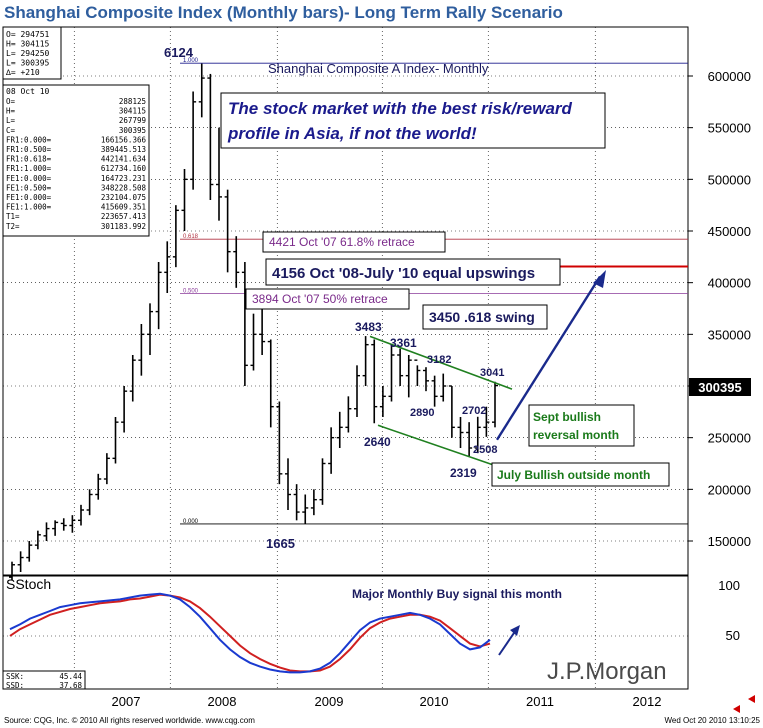  What do you see at coordinates (123, 178) in the screenshot?
I see `data-row-value: 164723.231` at bounding box center [123, 178].